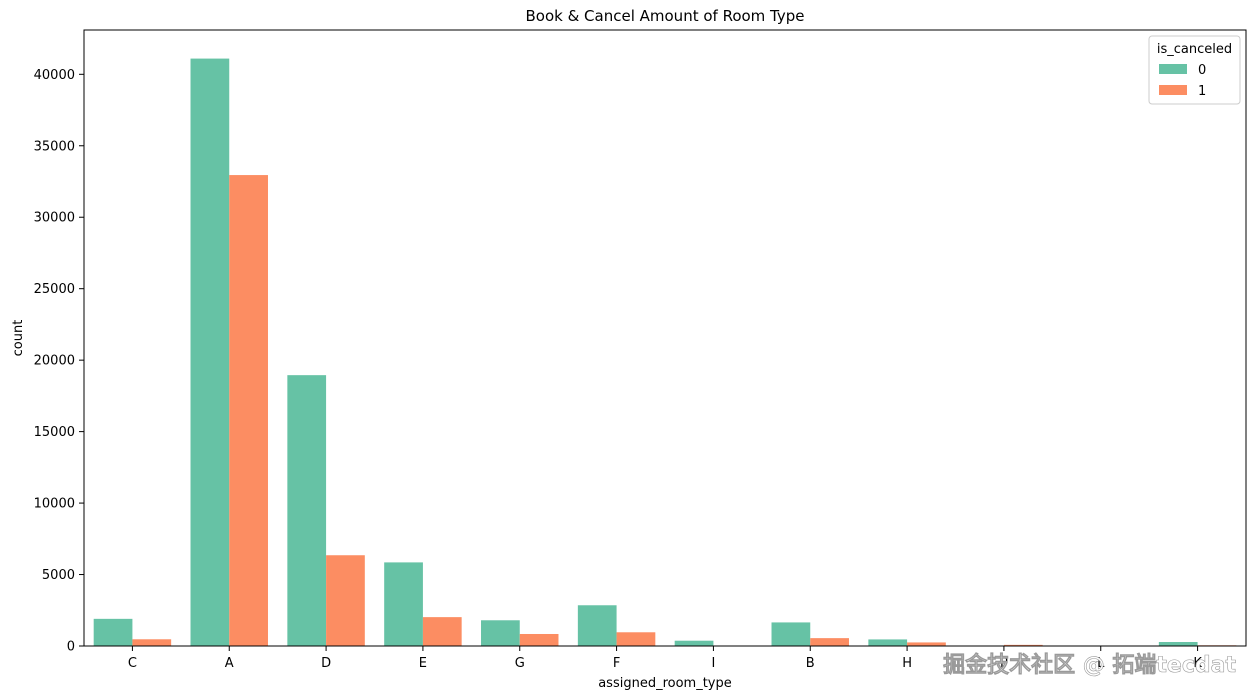 This screenshot has width=1256, height=699. Describe the element at coordinates (229, 663) in the screenshot. I see `x-tick-label: A` at that location.